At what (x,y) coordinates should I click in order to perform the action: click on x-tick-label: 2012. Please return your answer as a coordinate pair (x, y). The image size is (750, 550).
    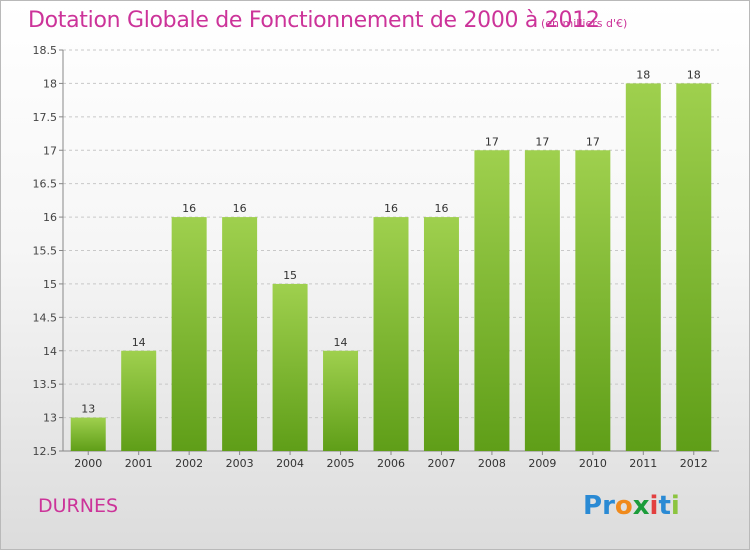
    Looking at the image, I should click on (694, 463).